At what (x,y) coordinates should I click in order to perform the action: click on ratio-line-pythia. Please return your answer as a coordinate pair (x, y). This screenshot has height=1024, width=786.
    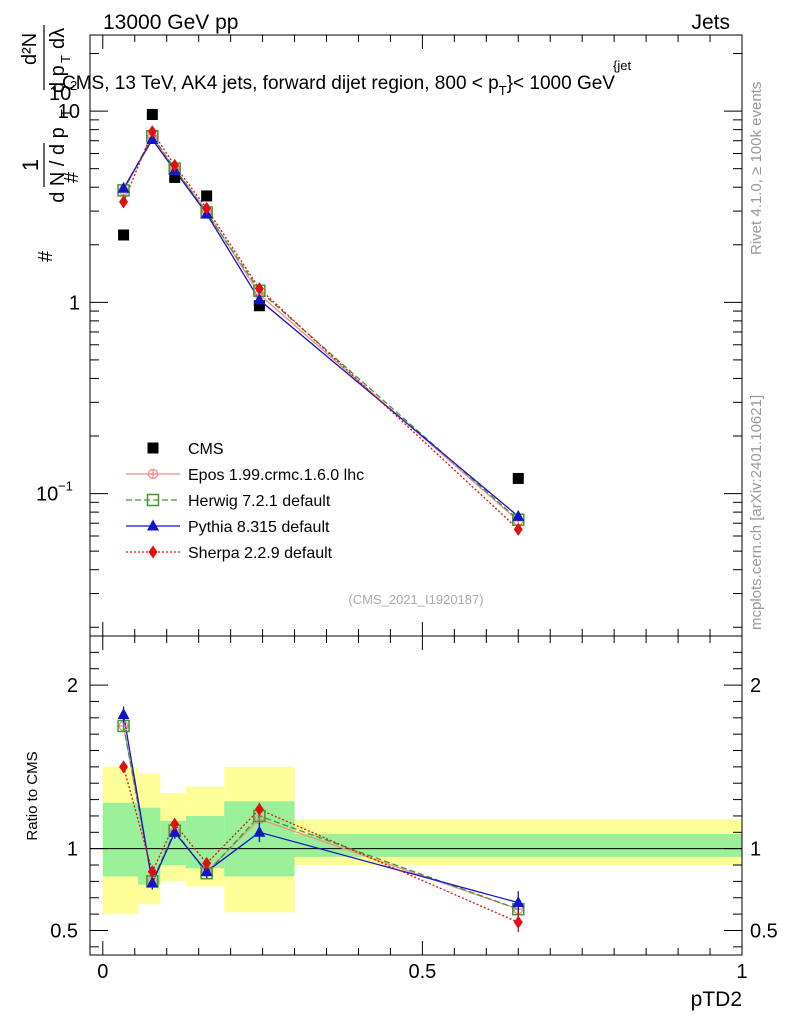
    Looking at the image, I should click on (320, 809).